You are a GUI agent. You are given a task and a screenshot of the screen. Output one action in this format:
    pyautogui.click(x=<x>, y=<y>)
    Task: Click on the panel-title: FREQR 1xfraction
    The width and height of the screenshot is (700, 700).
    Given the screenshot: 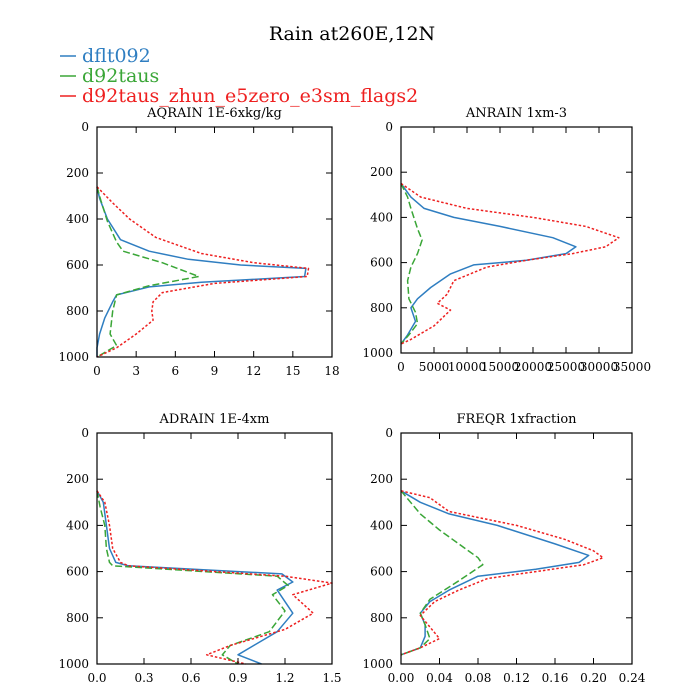 What is the action you would take?
    pyautogui.click(x=516, y=419)
    